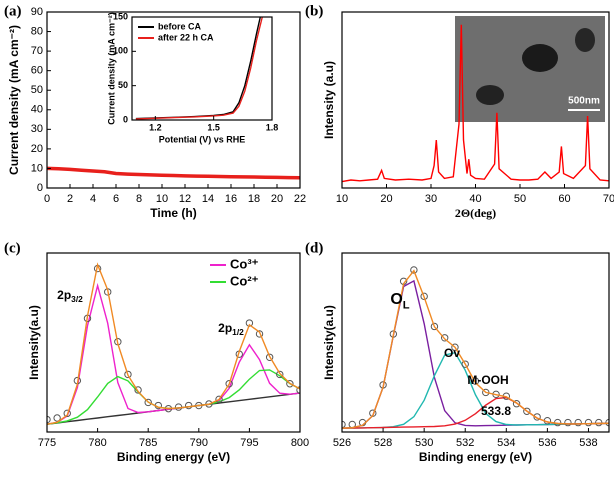  I want to click on x-axis-label: 2Θ(deg), so click(475, 213).